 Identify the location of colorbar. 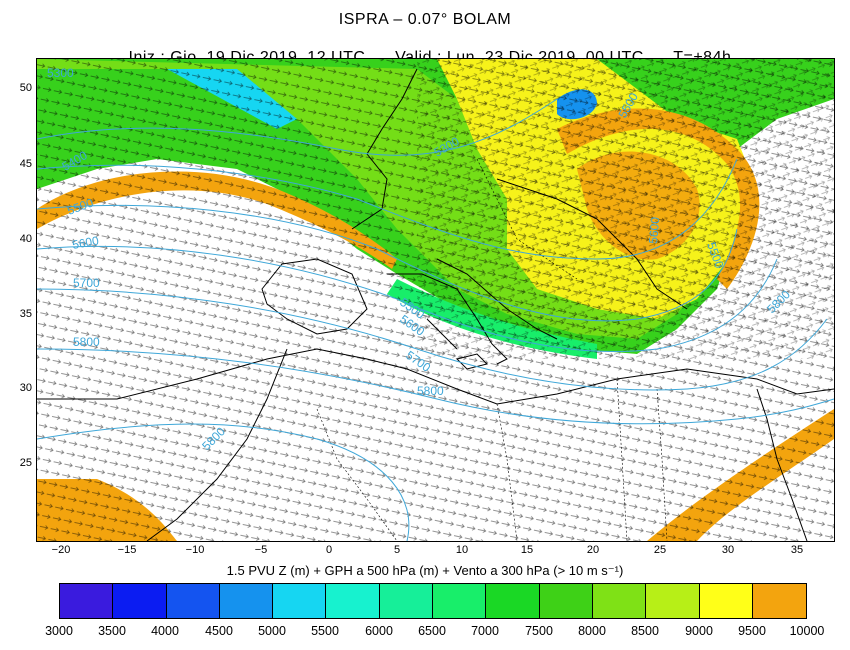
(433, 601).